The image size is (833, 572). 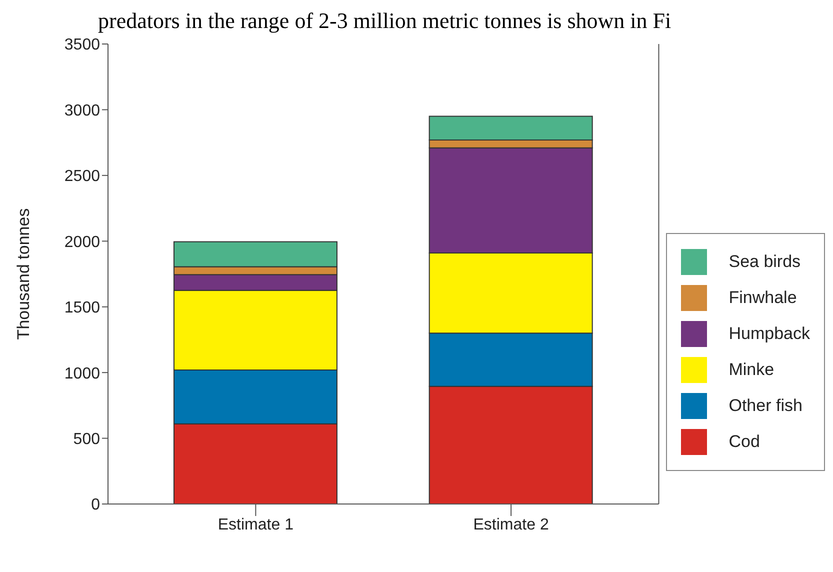 I want to click on legend-label: Finwhale, so click(x=762, y=298).